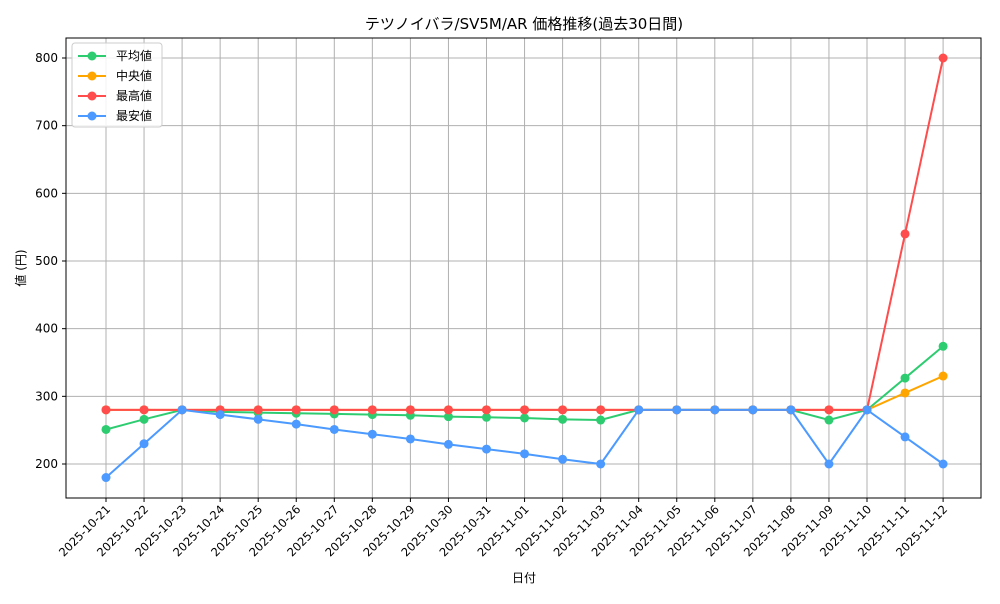  What do you see at coordinates (46, 58) in the screenshot?
I see `y-tick-label: 800` at bounding box center [46, 58].